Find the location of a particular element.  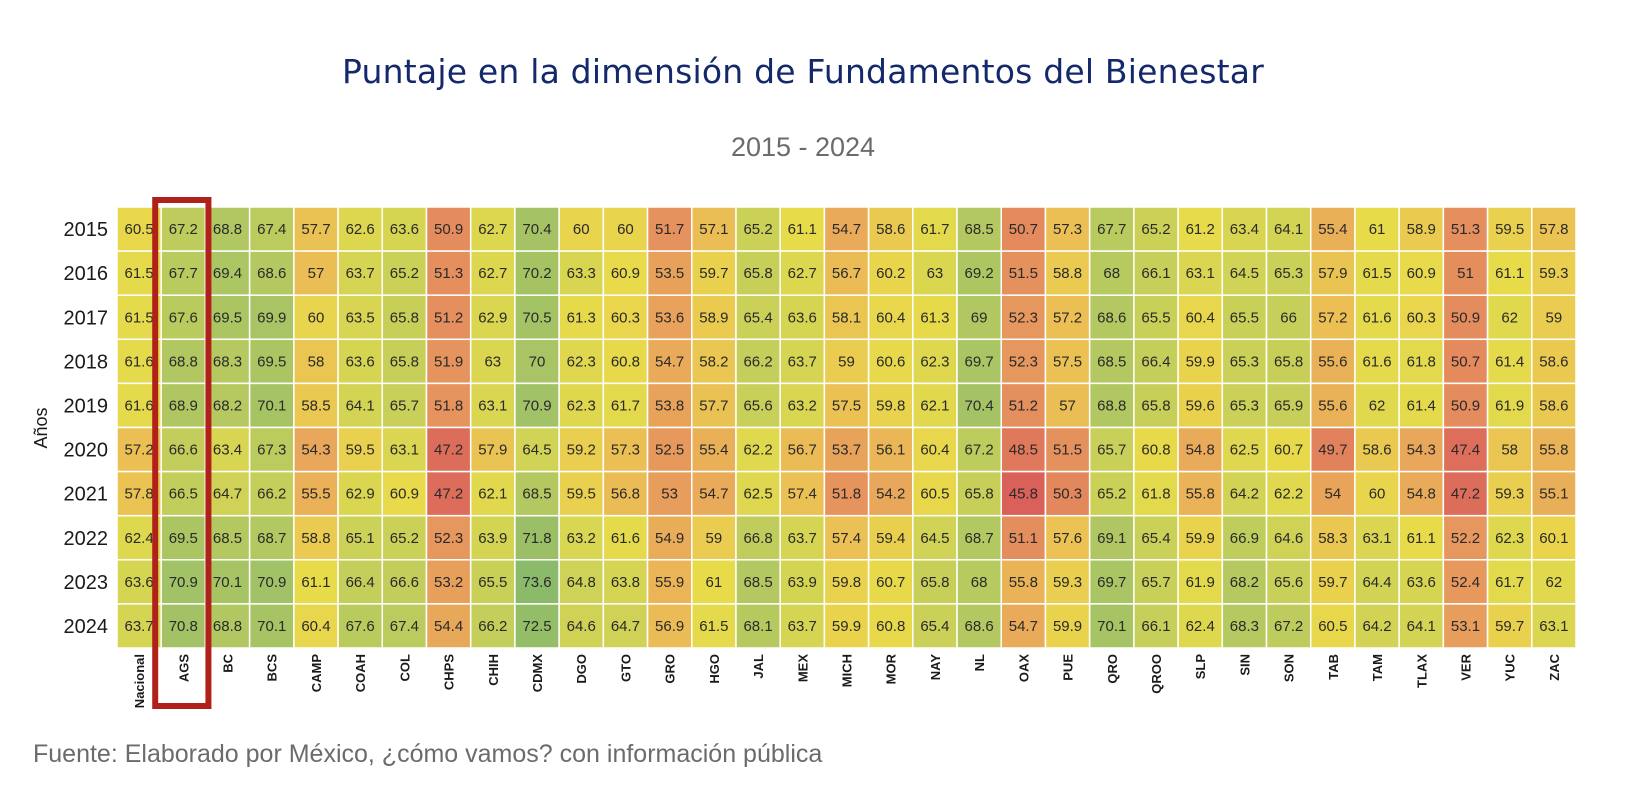

cell-value-label: 60.8 is located at coordinates (625, 361).